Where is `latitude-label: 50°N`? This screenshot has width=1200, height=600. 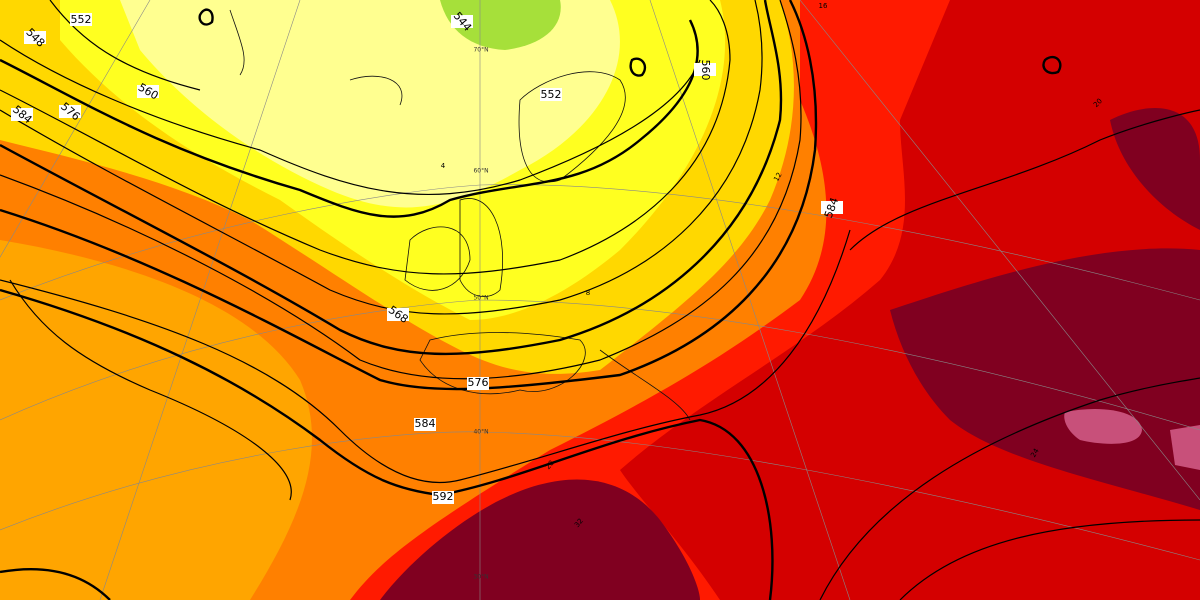
latitude-label: 50°N is located at coordinates (480, 298).